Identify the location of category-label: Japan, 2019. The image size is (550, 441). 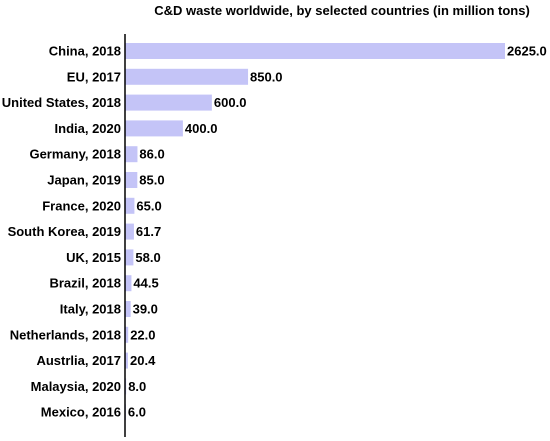
(84, 180).